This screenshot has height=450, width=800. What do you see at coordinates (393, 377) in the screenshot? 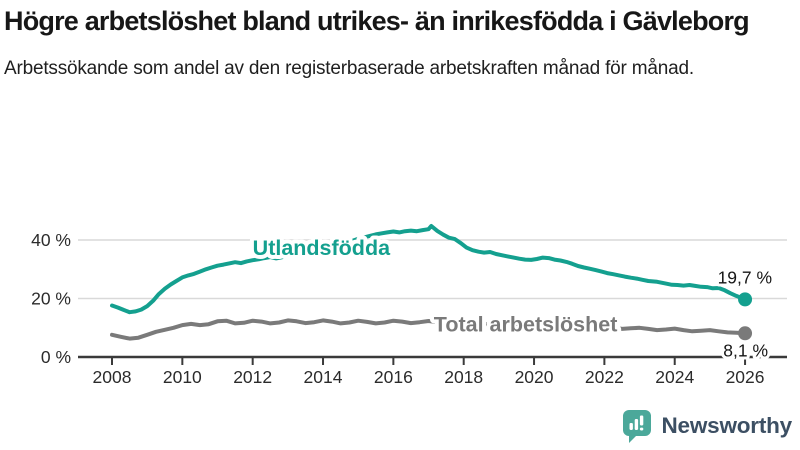
I see `x-axis-tick-label: 2016` at bounding box center [393, 377].